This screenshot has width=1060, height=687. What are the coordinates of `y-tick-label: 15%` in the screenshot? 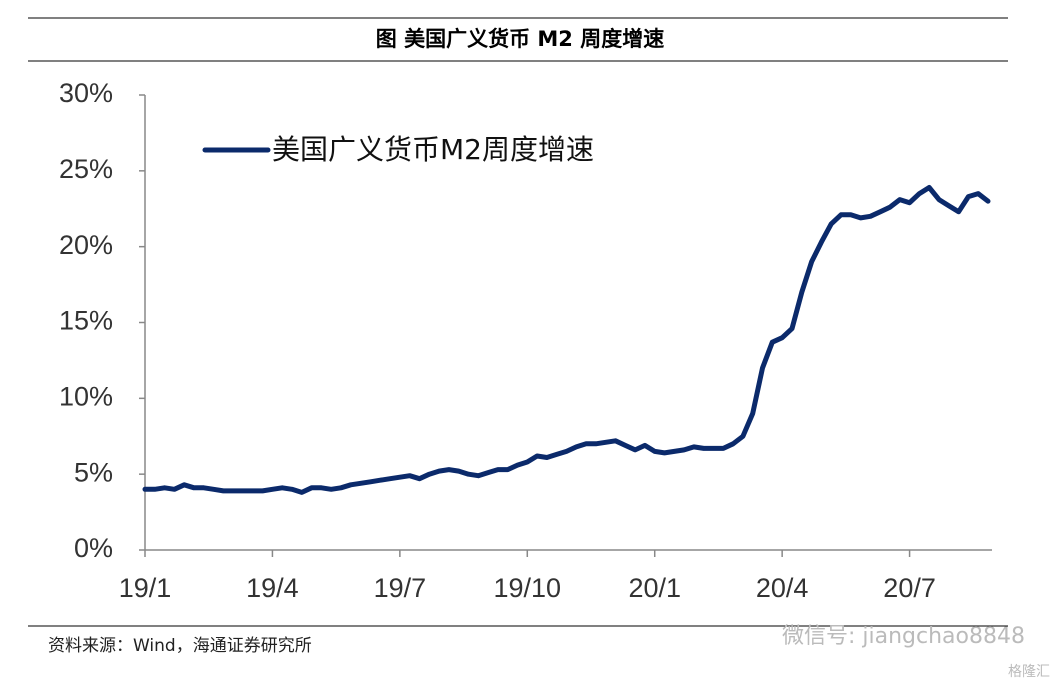 It's located at (86, 321).